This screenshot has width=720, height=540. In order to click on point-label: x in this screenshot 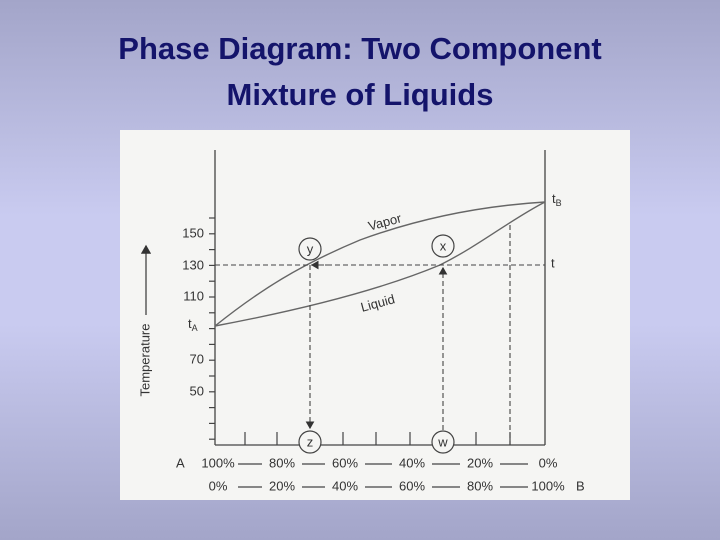, I will do `click(443, 245)`.